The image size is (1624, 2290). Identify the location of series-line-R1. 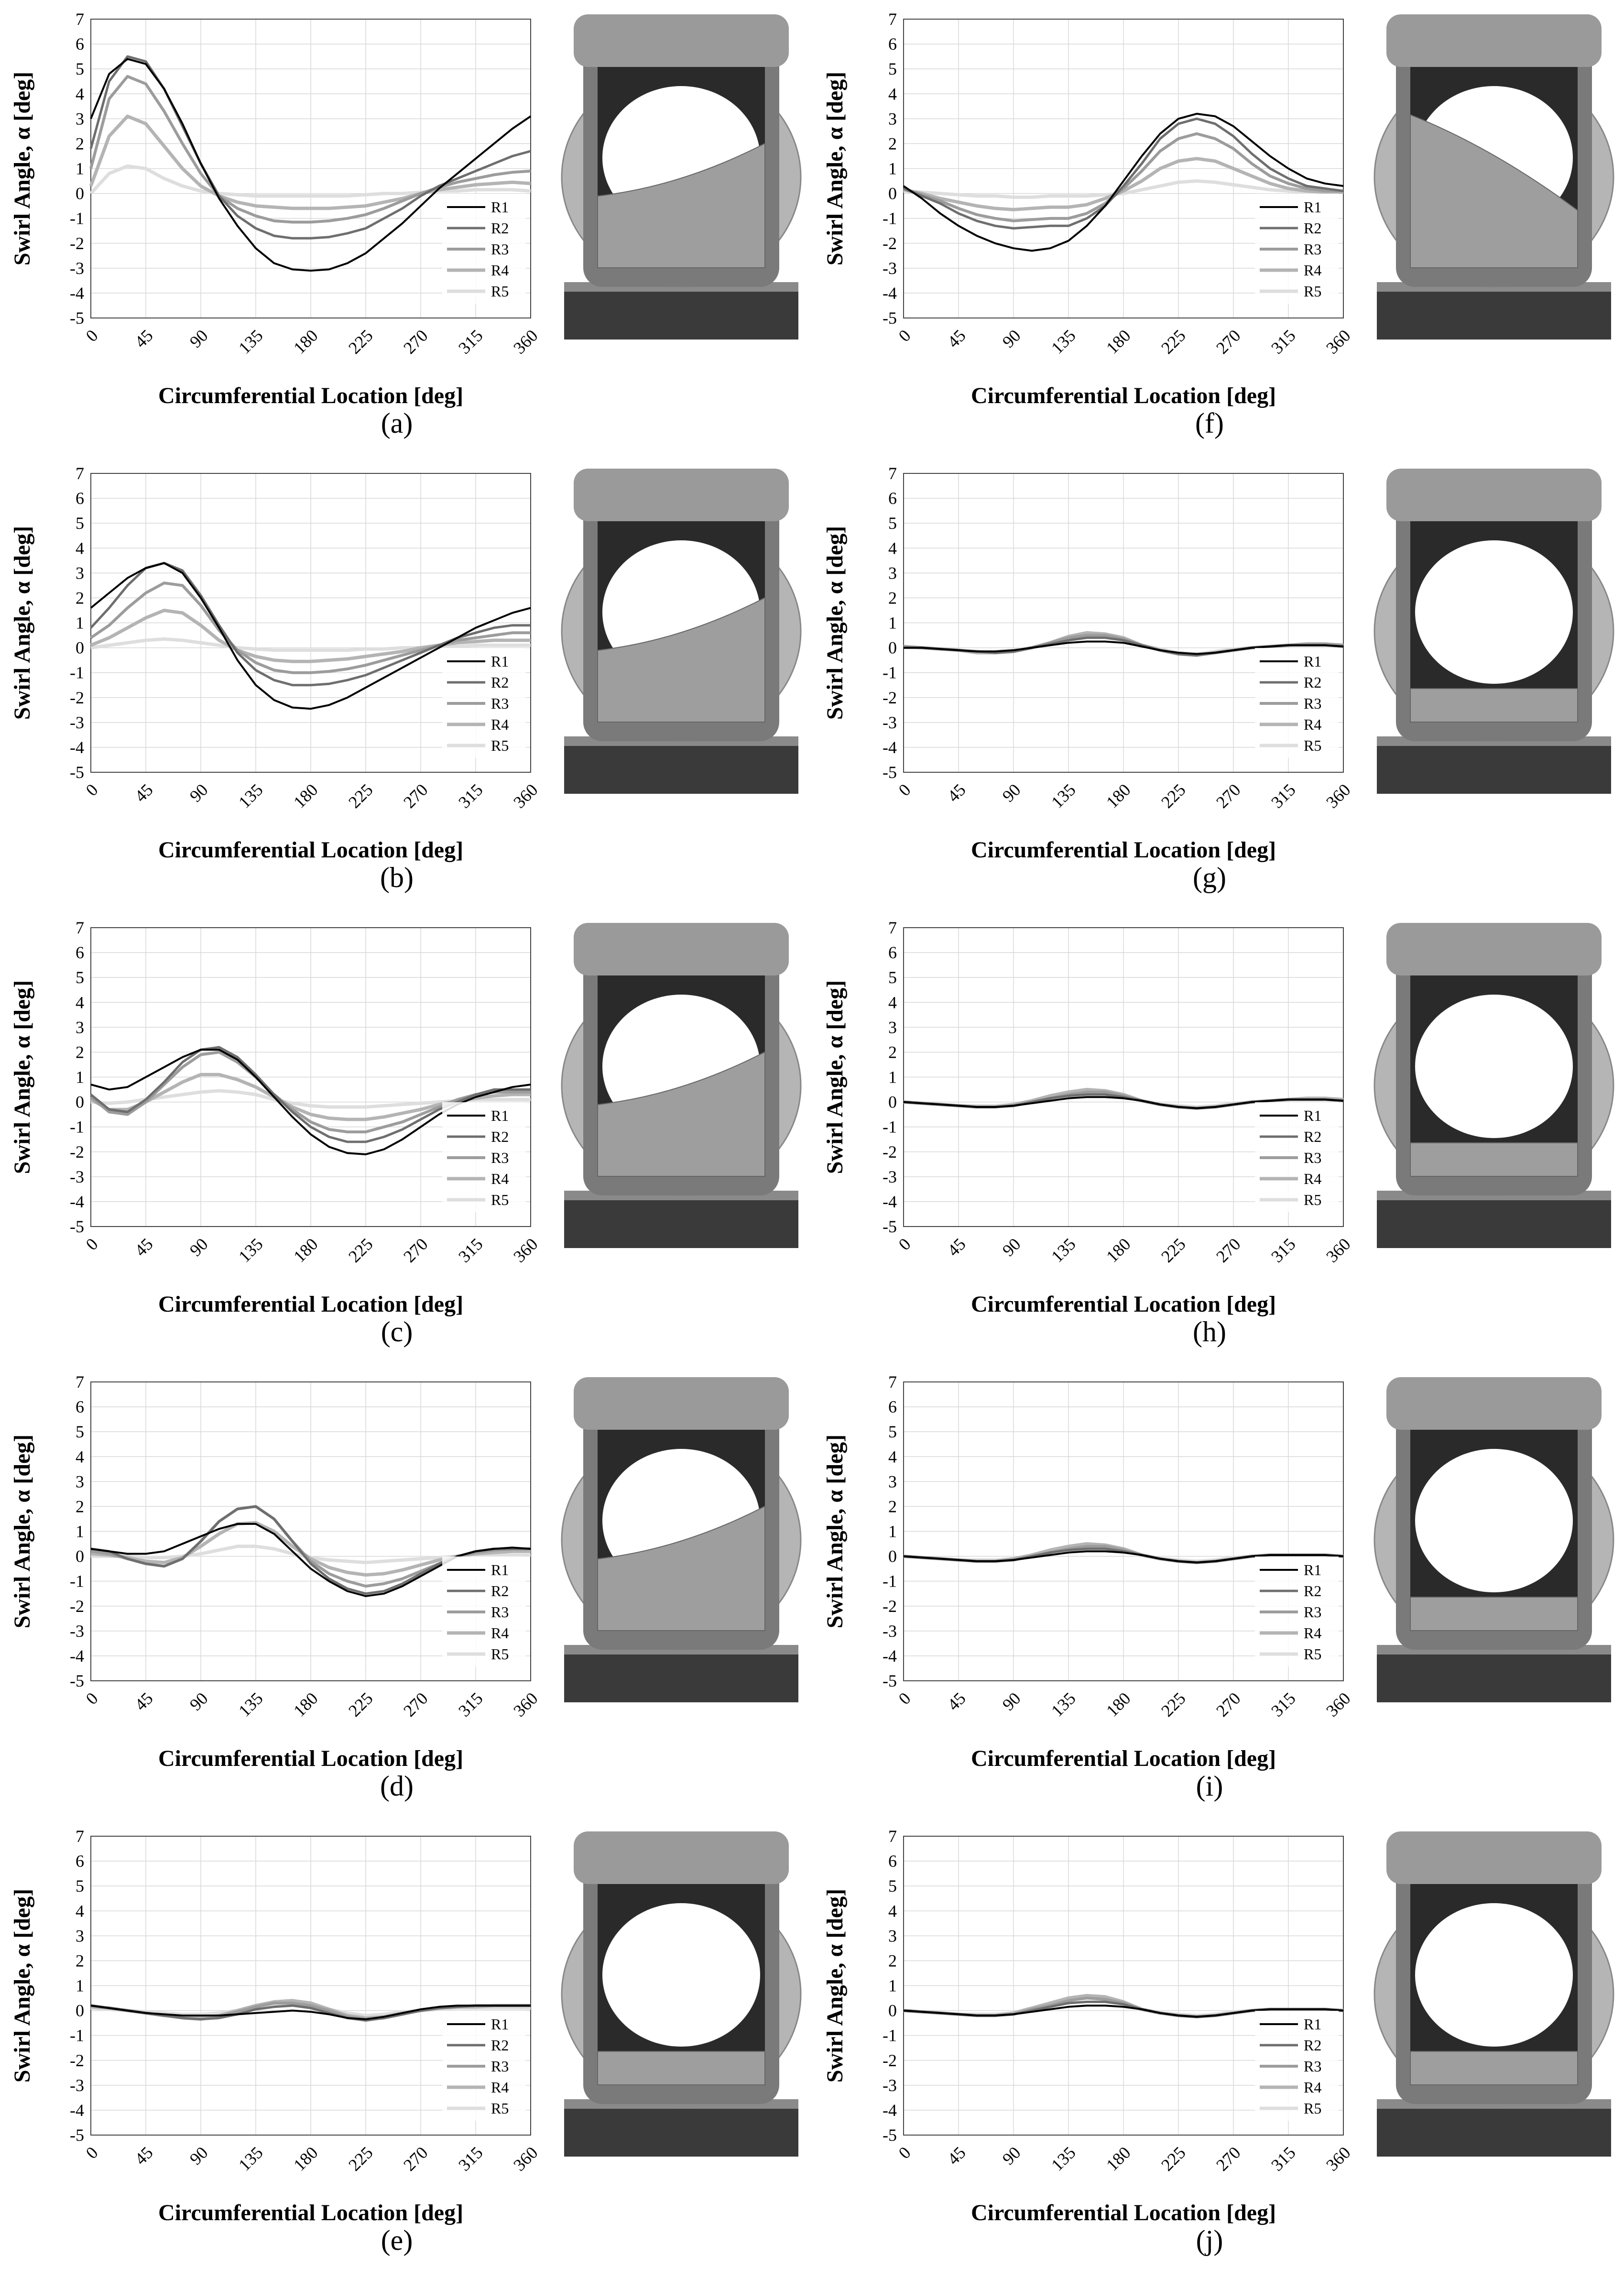
(1124, 1557).